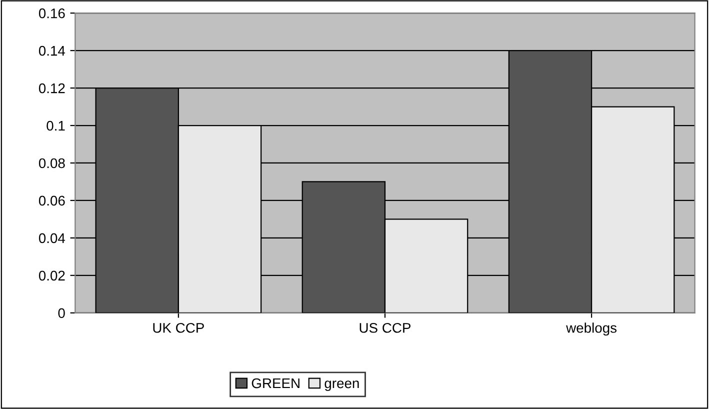 This screenshot has height=409, width=709. I want to click on y-tick-label: 0.14, so click(52, 51).